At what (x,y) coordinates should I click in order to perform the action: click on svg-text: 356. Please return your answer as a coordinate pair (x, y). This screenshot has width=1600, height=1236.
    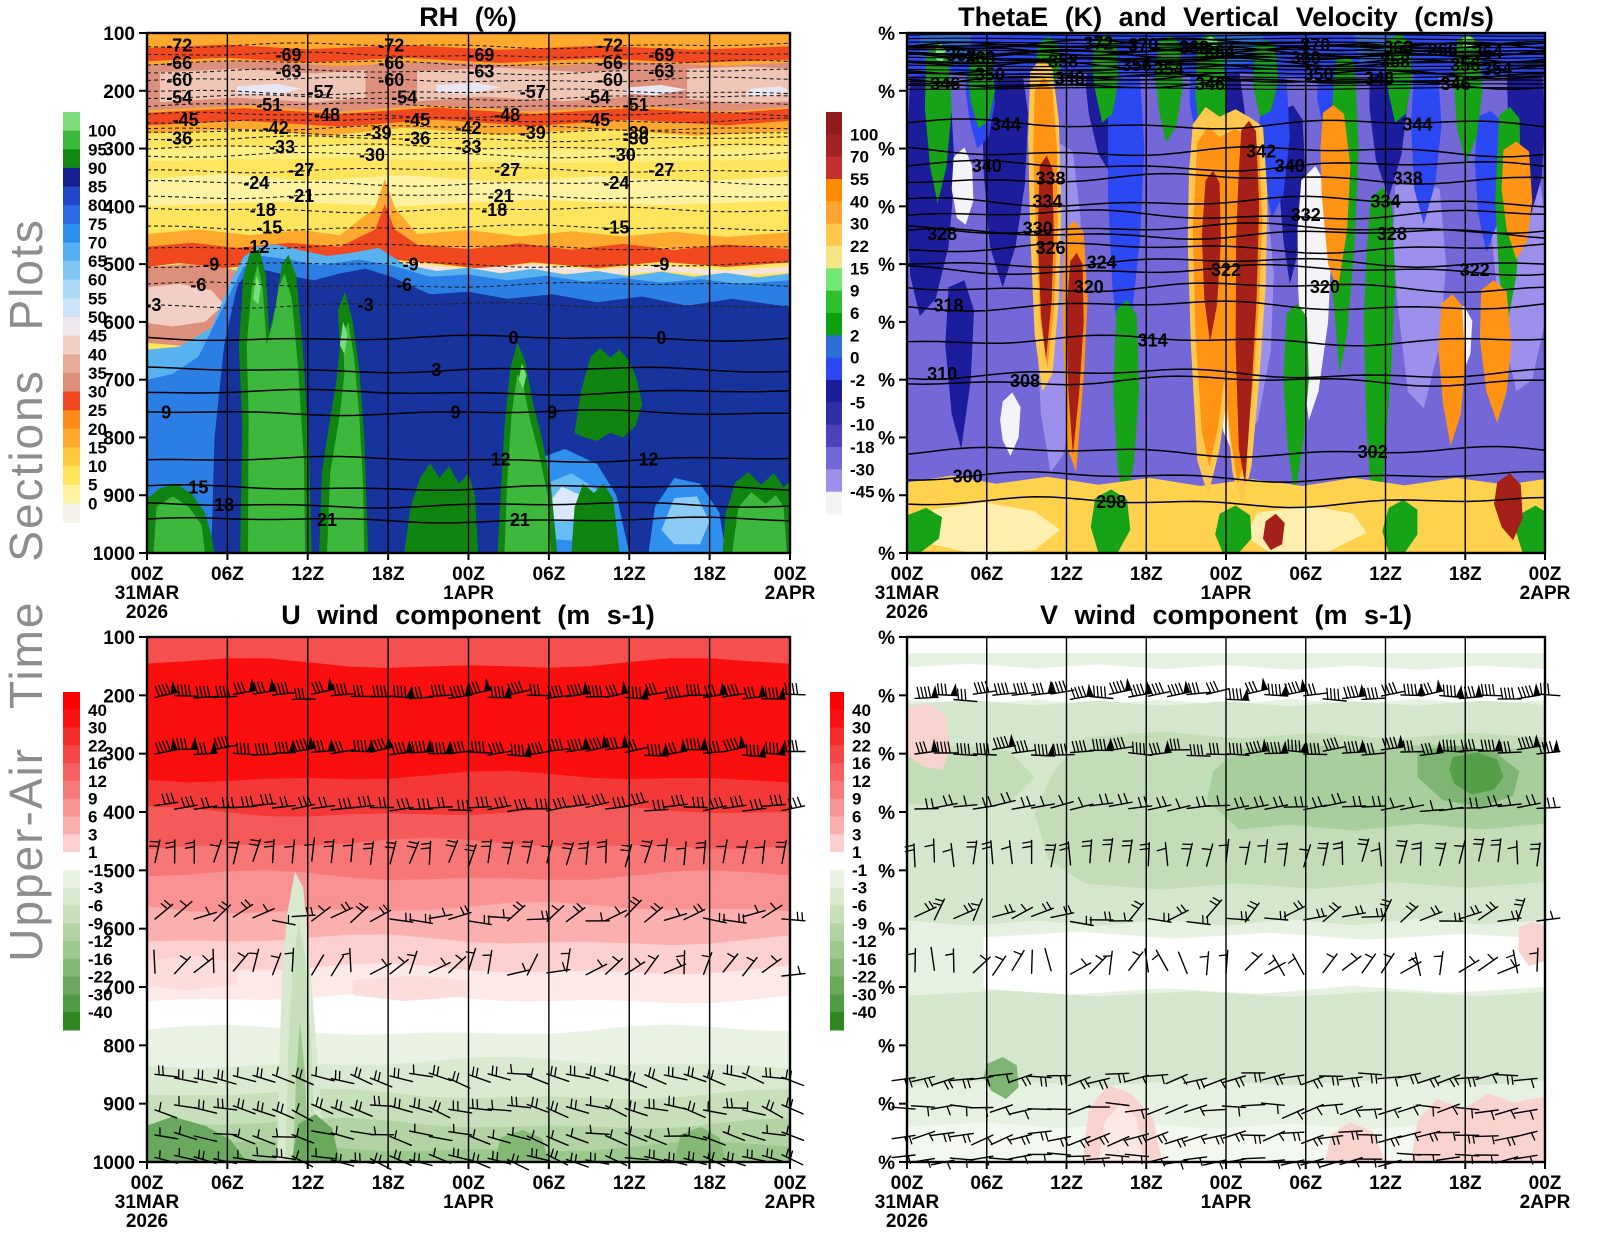
    Looking at the image, I should click on (1137, 65).